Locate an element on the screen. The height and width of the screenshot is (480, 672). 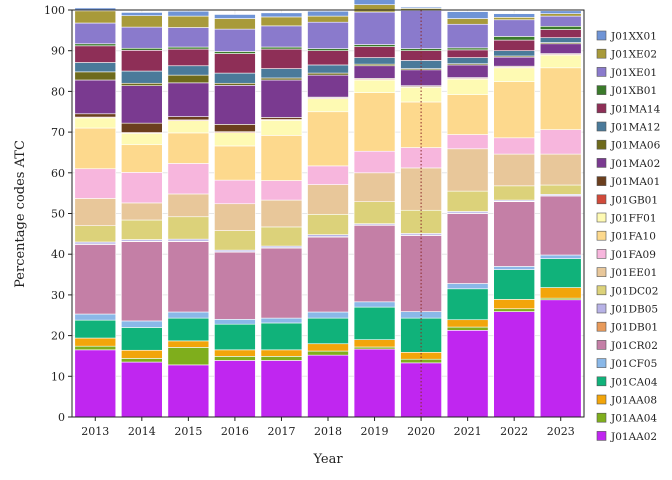
bar-segment-j01cf05-2015 is located at coordinates (188, 315).